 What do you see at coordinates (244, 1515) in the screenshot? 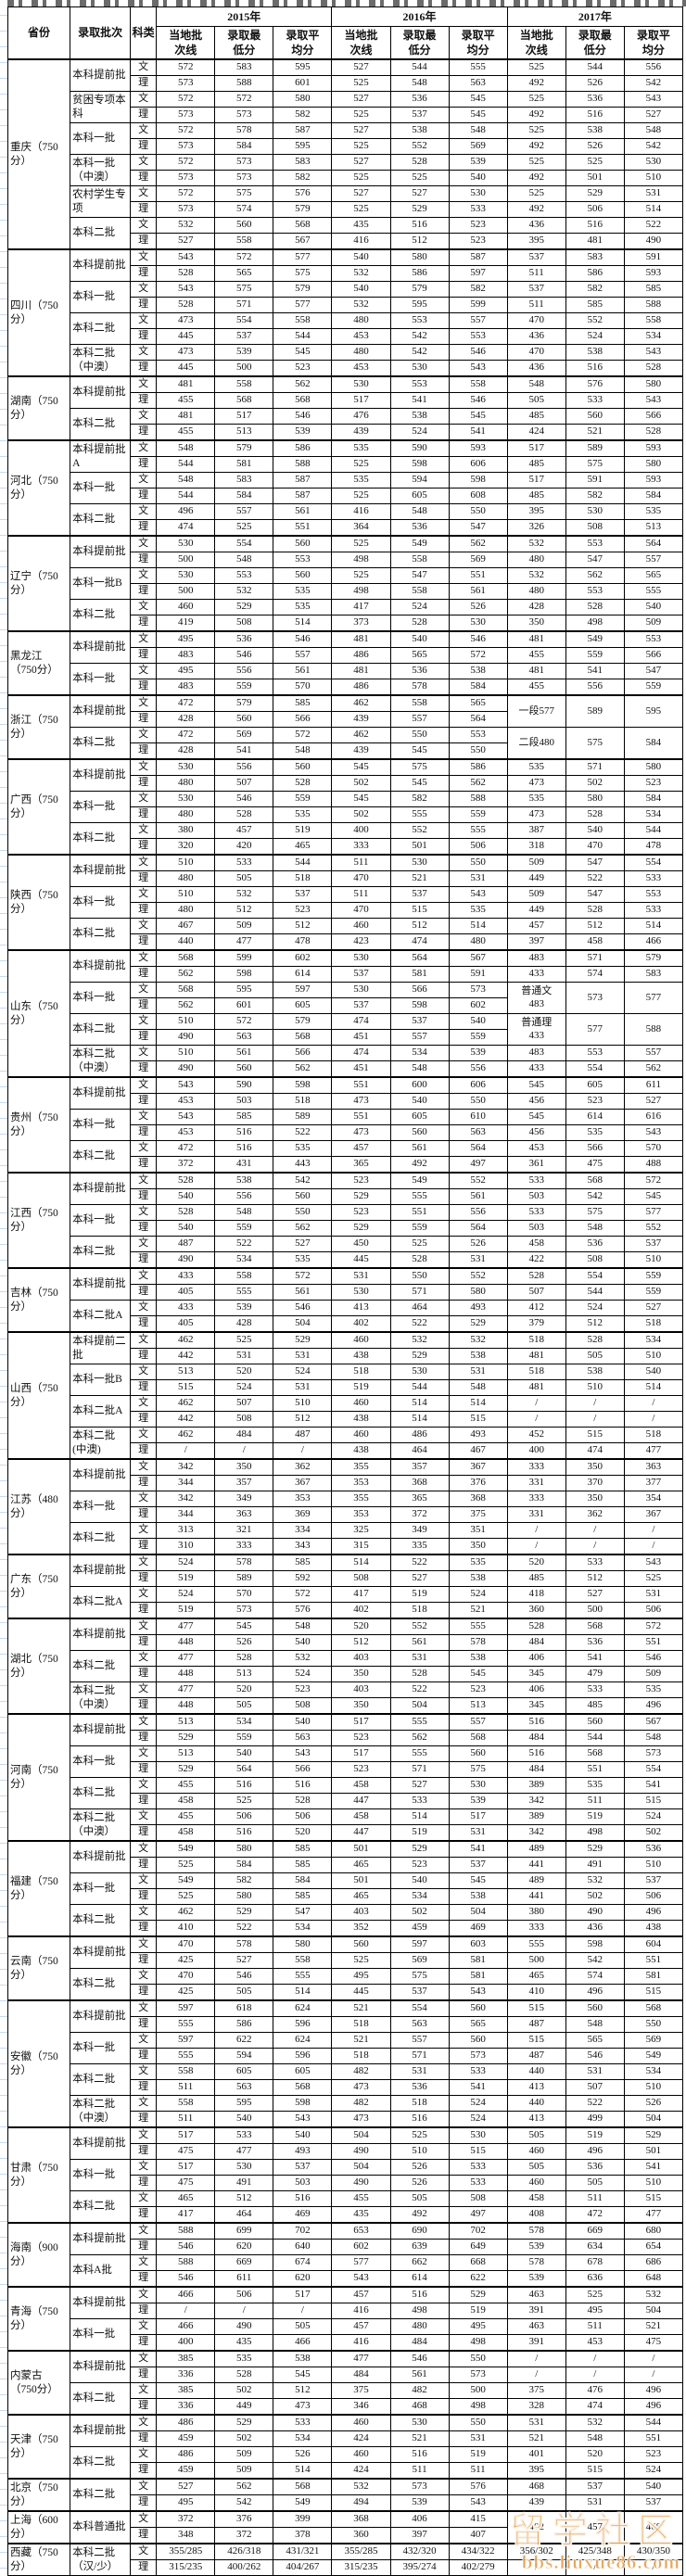
I see `score-cell: 363` at bounding box center [244, 1515].